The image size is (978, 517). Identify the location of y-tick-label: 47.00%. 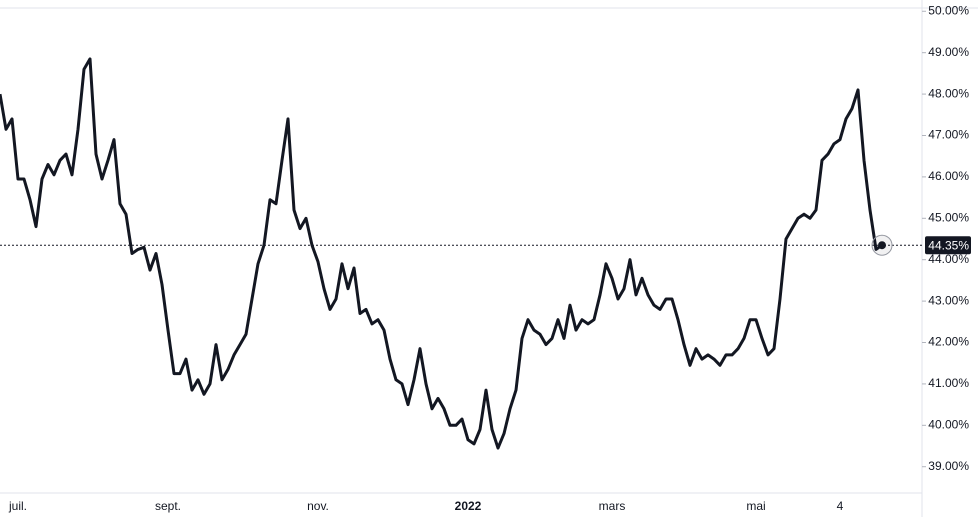
(948, 135).